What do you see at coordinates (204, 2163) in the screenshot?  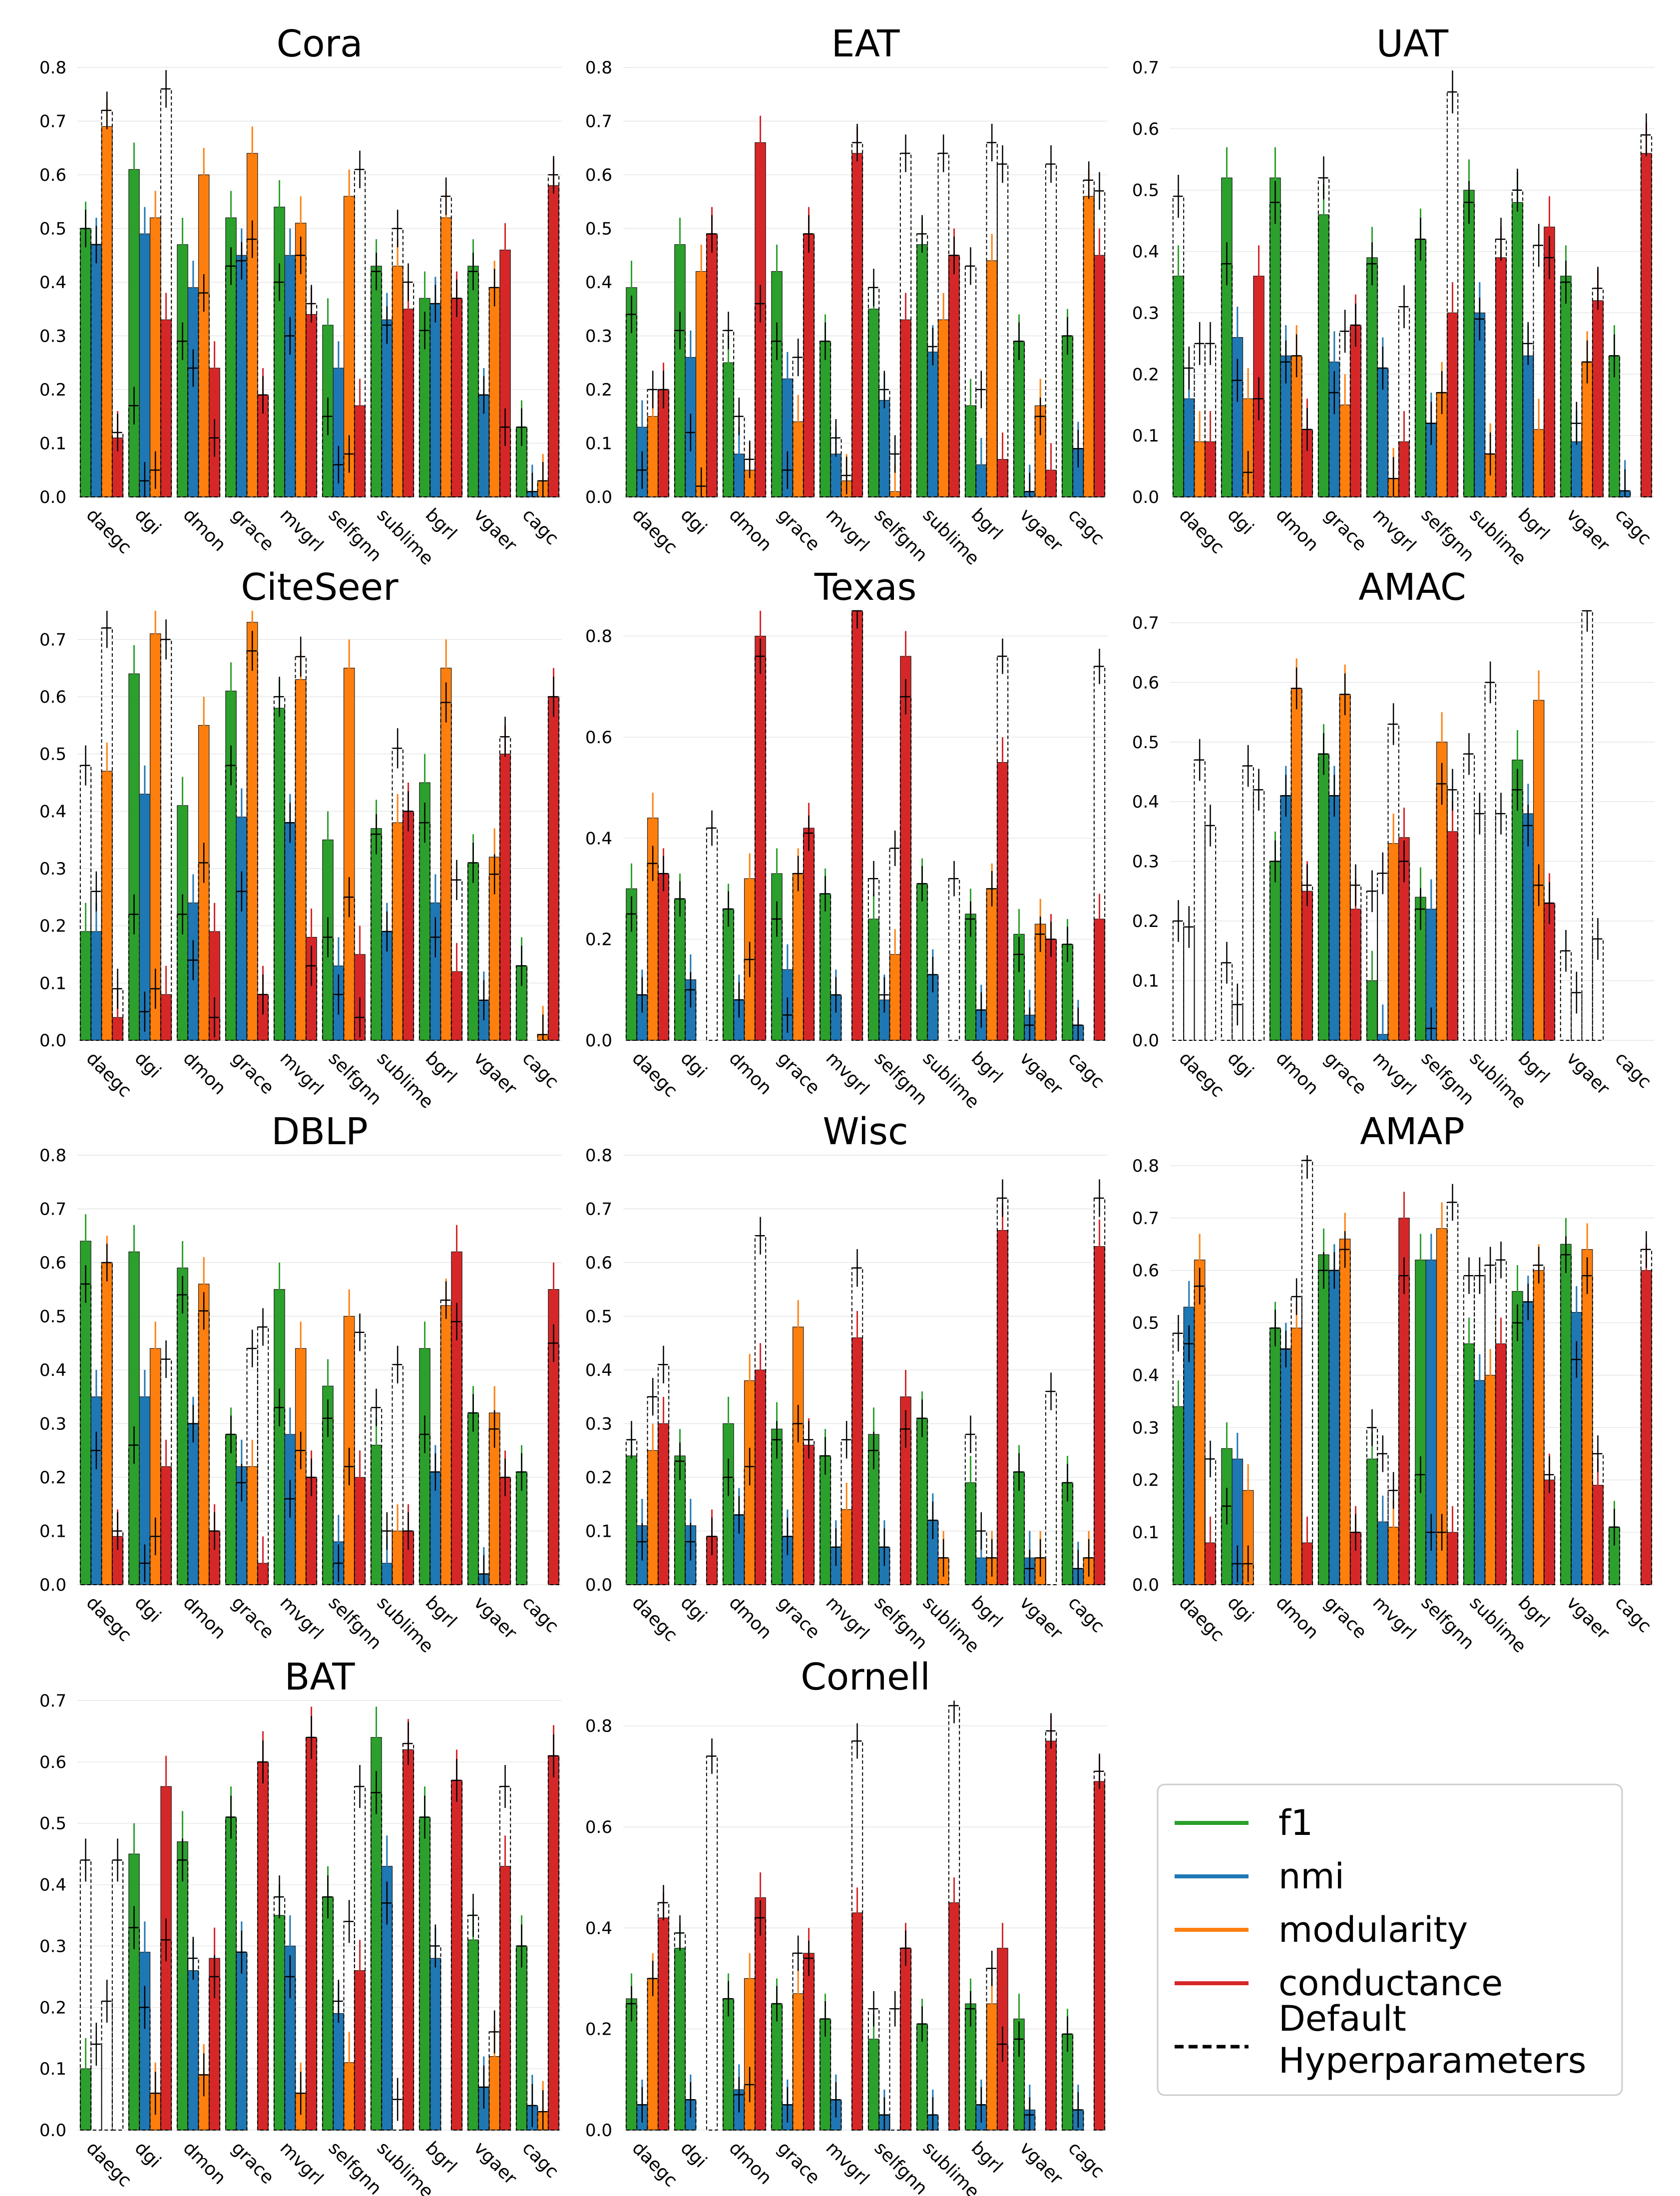 I see `x-tick-label: dmon` at bounding box center [204, 2163].